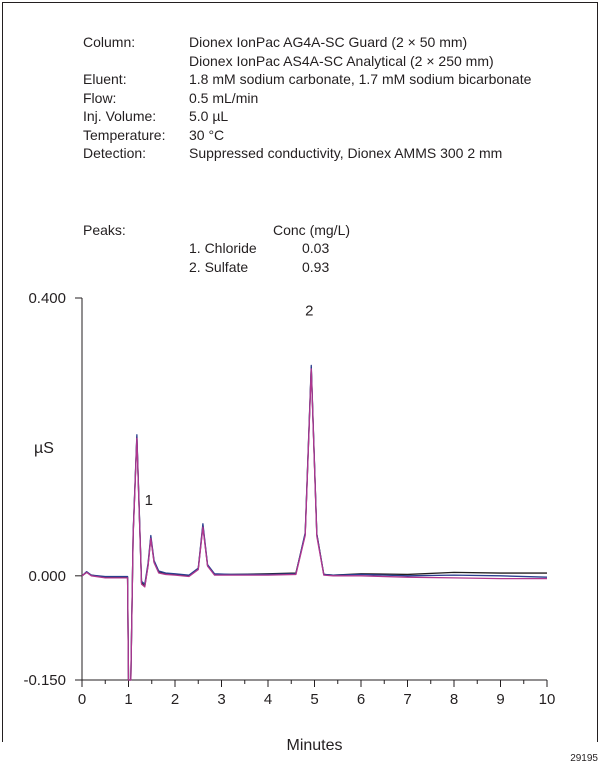 The image size is (602, 770). What do you see at coordinates (268, 699) in the screenshot?
I see `x-tick-label: 4` at bounding box center [268, 699].